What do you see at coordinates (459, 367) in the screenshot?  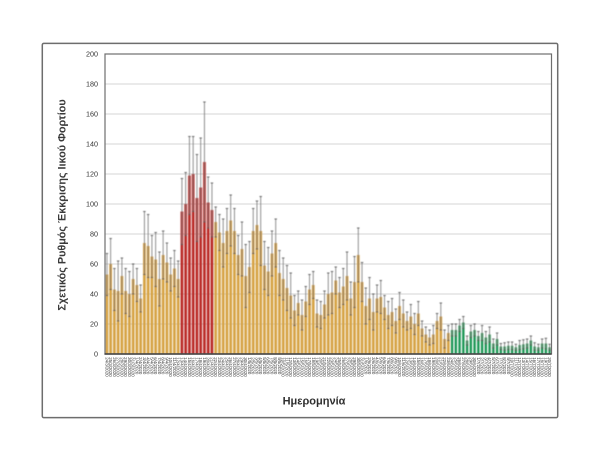 I see `svg-text: 26/6/2020` at bounding box center [459, 367].